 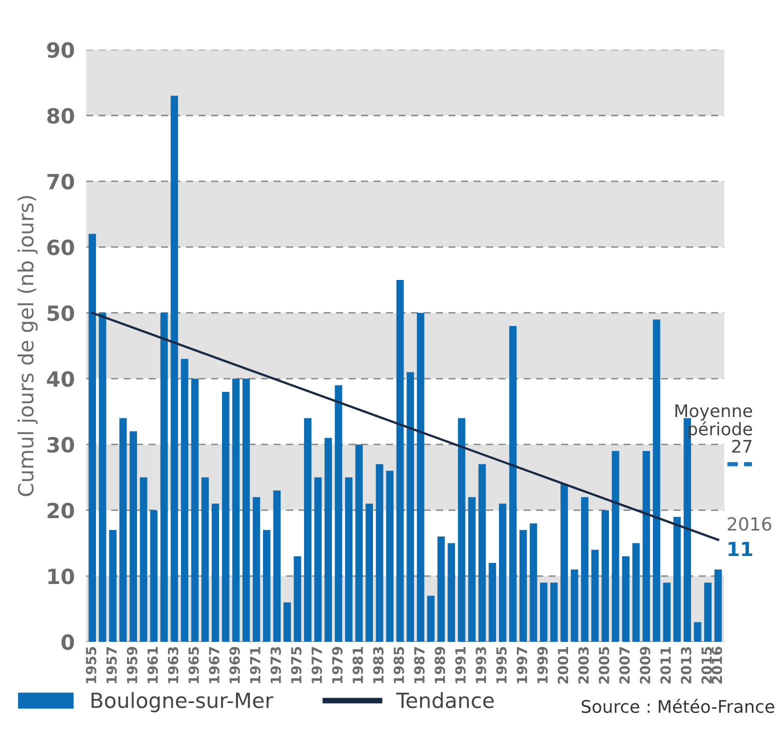 What do you see at coordinates (419, 665) in the screenshot?
I see `x-tick-label: 1987` at bounding box center [419, 665].